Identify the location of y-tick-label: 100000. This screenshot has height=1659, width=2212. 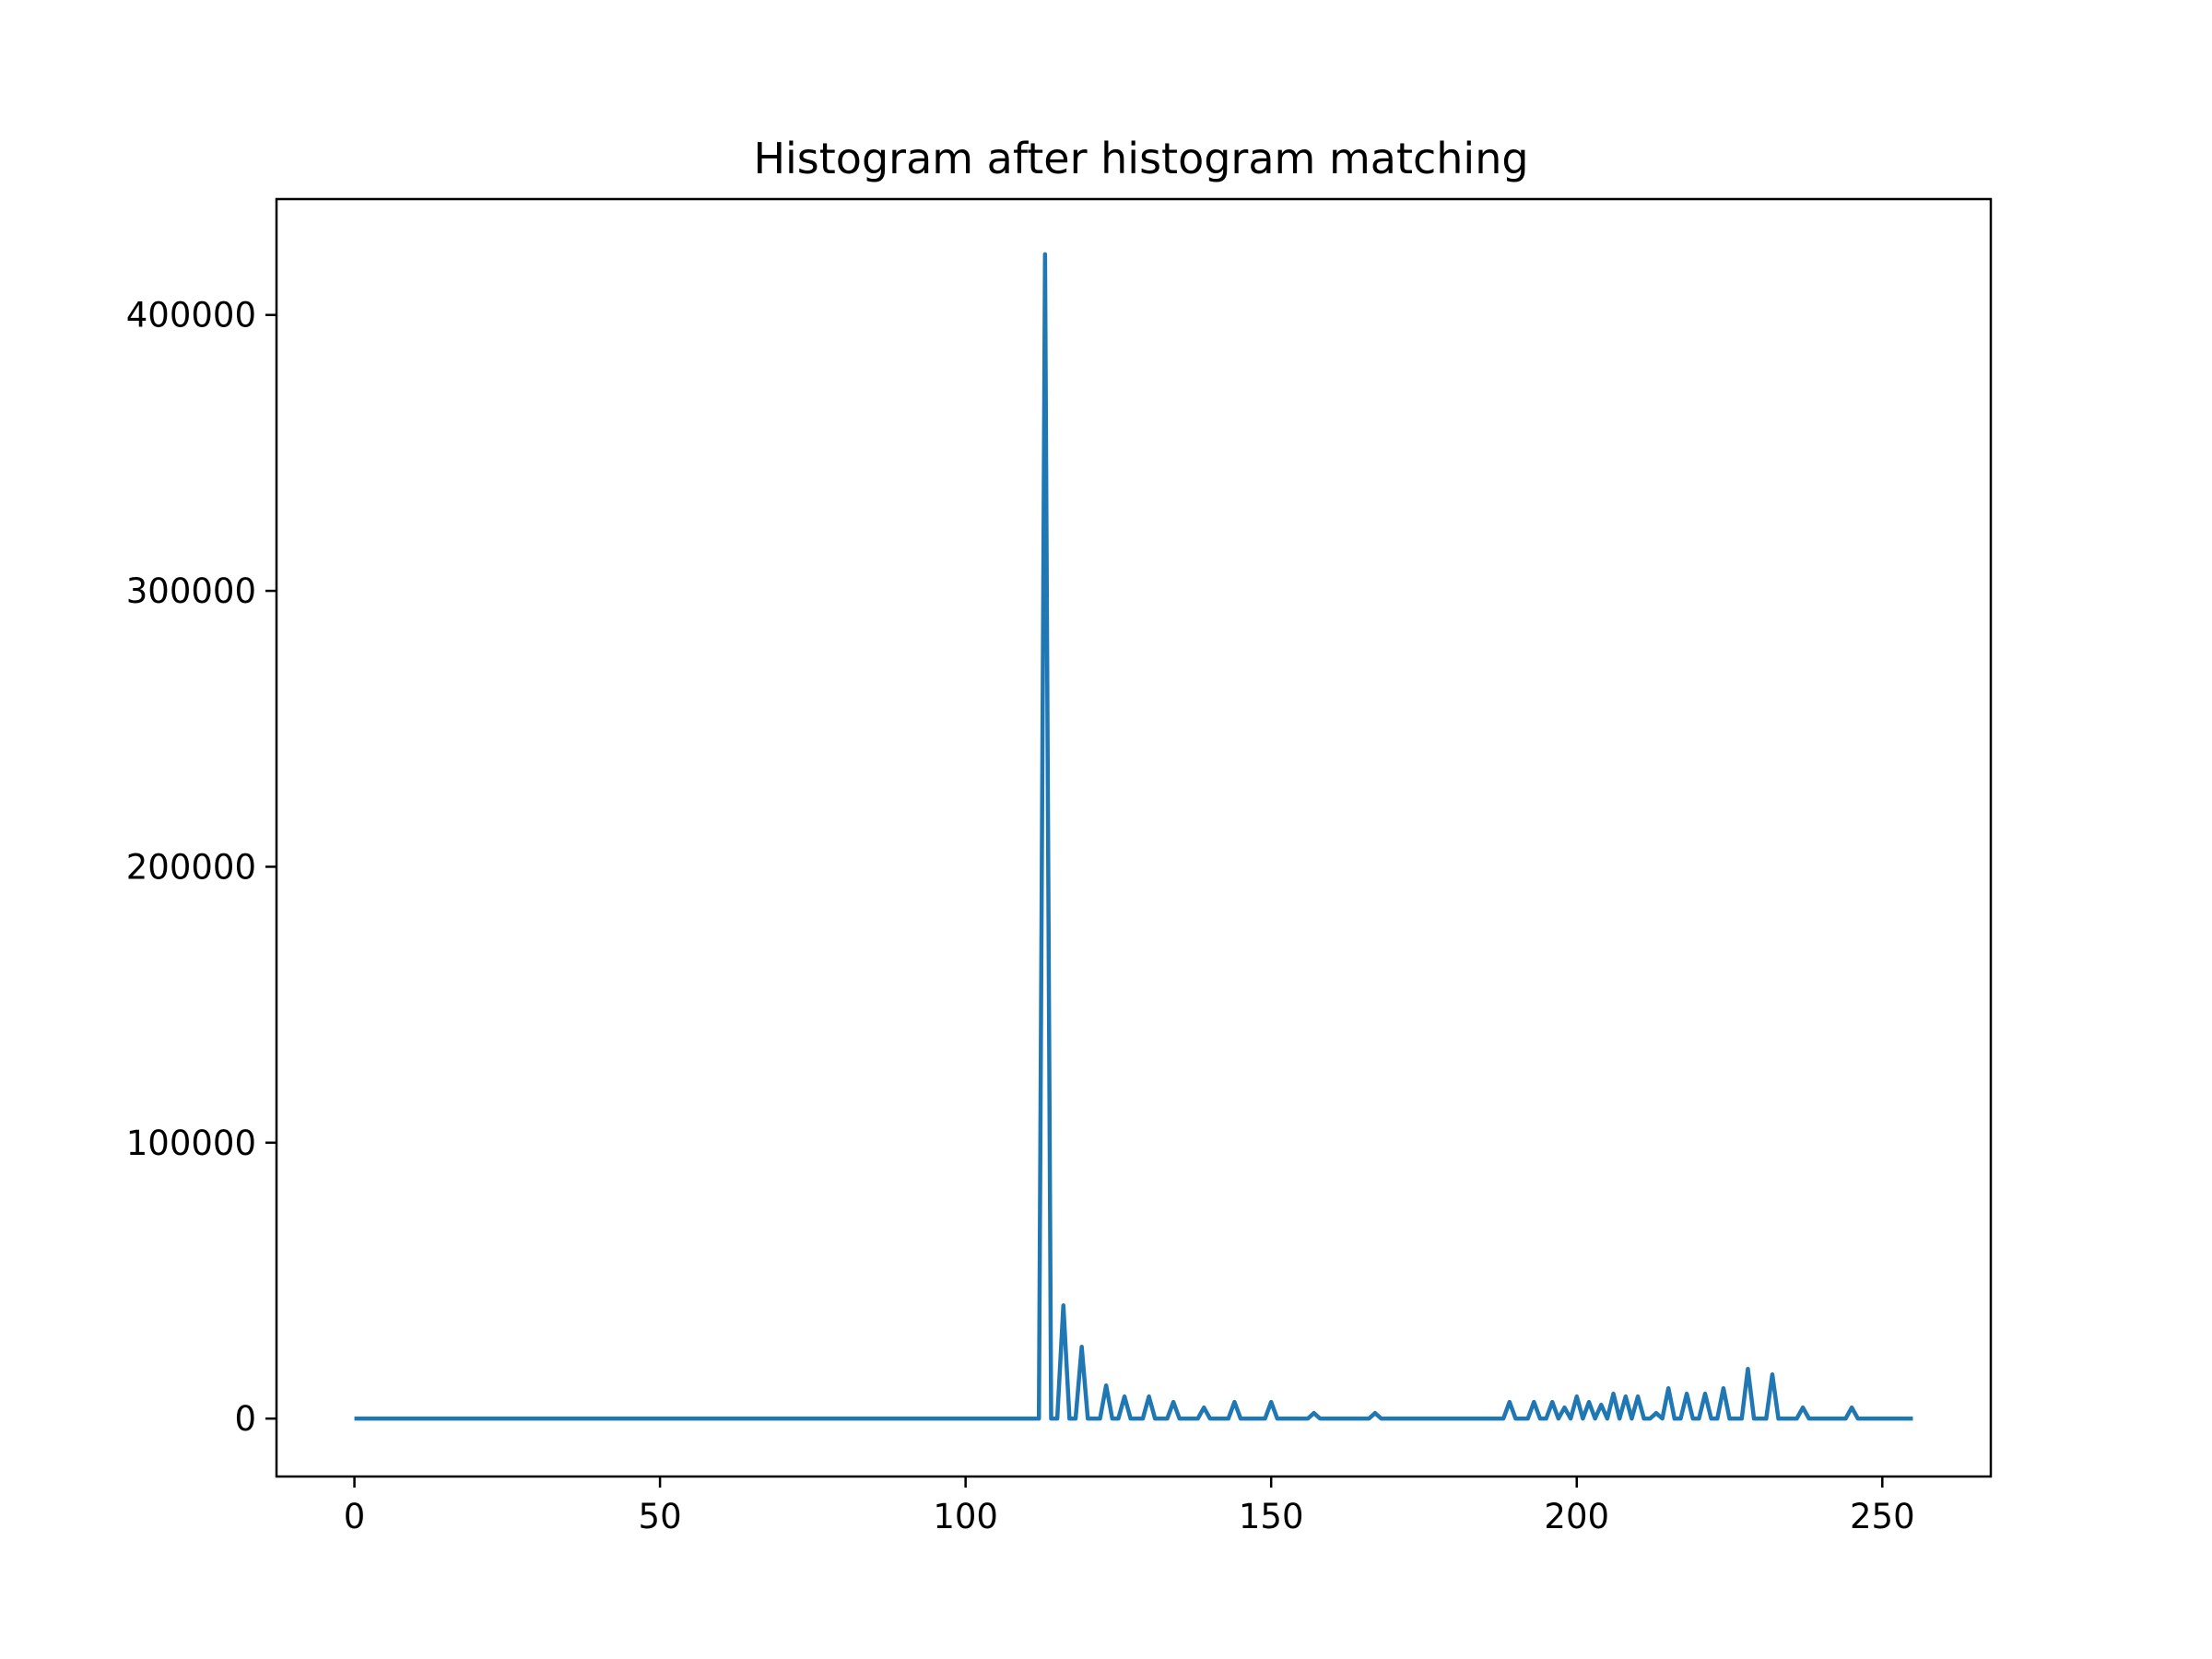
(191, 1143).